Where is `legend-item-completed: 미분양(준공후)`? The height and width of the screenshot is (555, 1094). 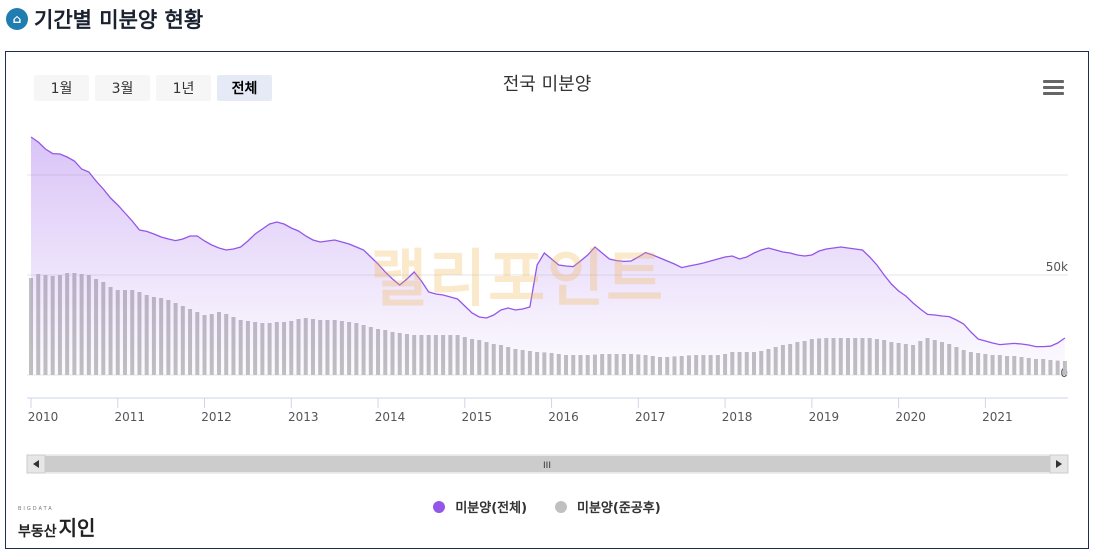 legend-item-completed: 미분양(준공후) is located at coordinates (608, 506).